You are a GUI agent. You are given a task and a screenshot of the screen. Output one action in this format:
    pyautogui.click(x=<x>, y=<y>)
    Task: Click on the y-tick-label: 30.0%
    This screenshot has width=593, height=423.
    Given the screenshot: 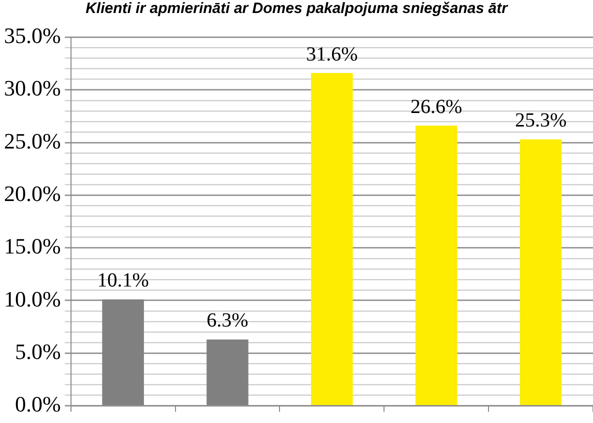 What is the action you would take?
    pyautogui.click(x=32, y=88)
    